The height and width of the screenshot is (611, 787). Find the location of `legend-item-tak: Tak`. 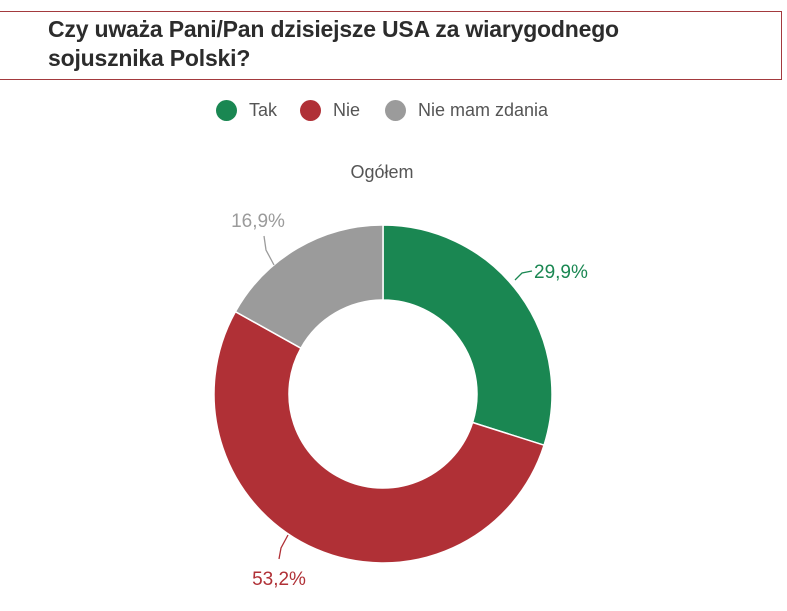

legend-item-tak: Tak is located at coordinates (246, 110).